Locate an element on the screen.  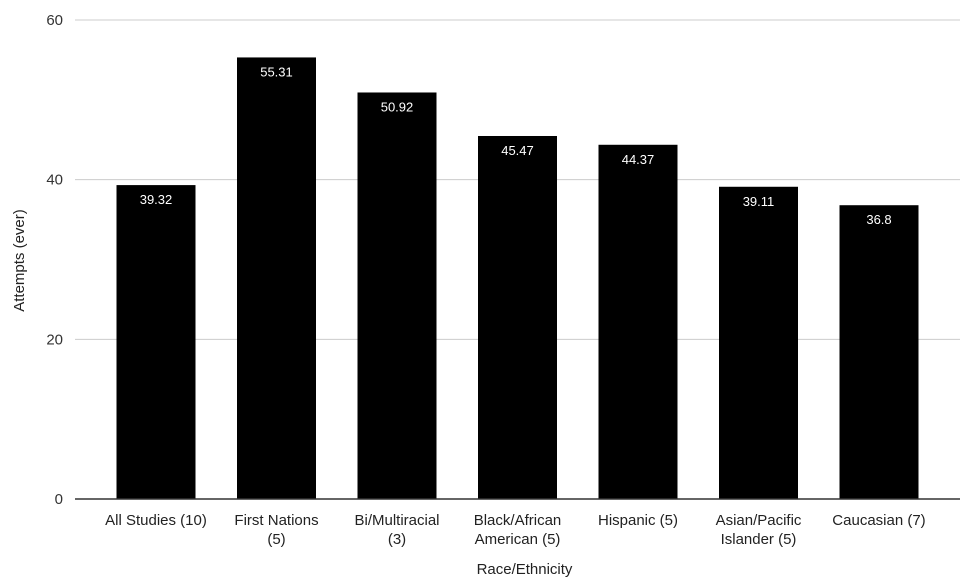
x-tick-label: American (5) is located at coordinates (518, 539).